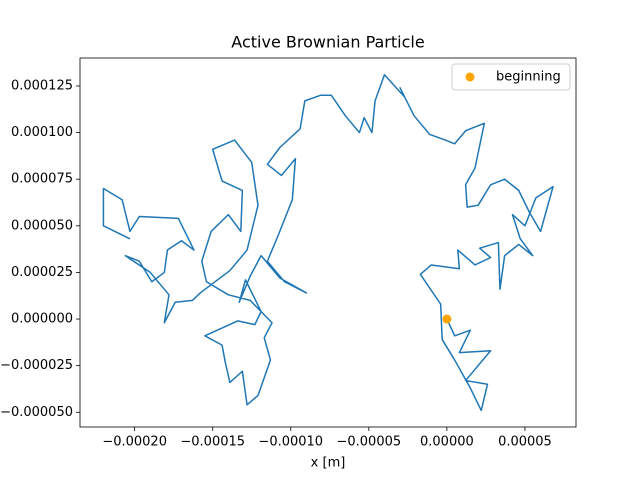  What do you see at coordinates (42, 132) in the screenshot?
I see `y-tick-label: 0.000100` at bounding box center [42, 132].